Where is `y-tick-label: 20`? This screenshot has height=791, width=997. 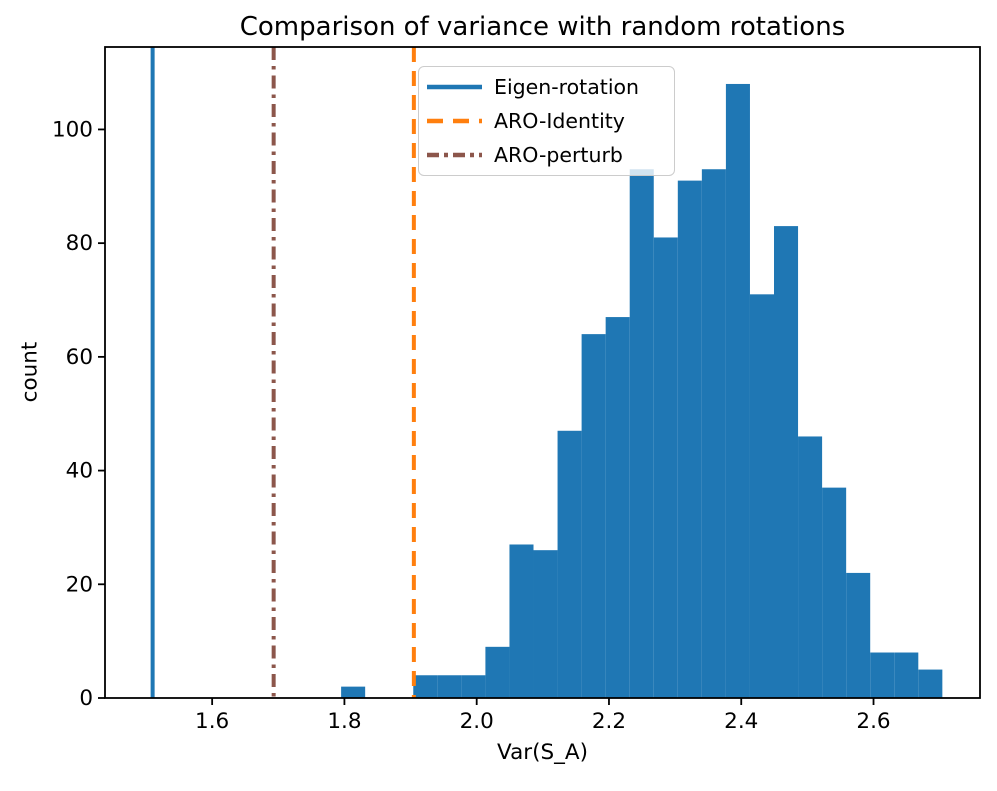 y-tick-label: 20 is located at coordinates (79, 584).